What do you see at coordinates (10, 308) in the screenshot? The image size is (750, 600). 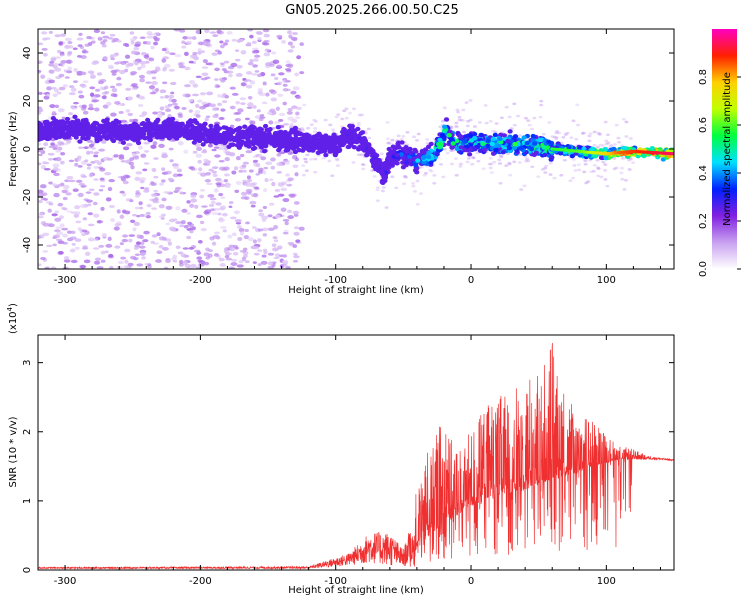 I see `snr-multiplier-exponent: 4` at bounding box center [10, 308].